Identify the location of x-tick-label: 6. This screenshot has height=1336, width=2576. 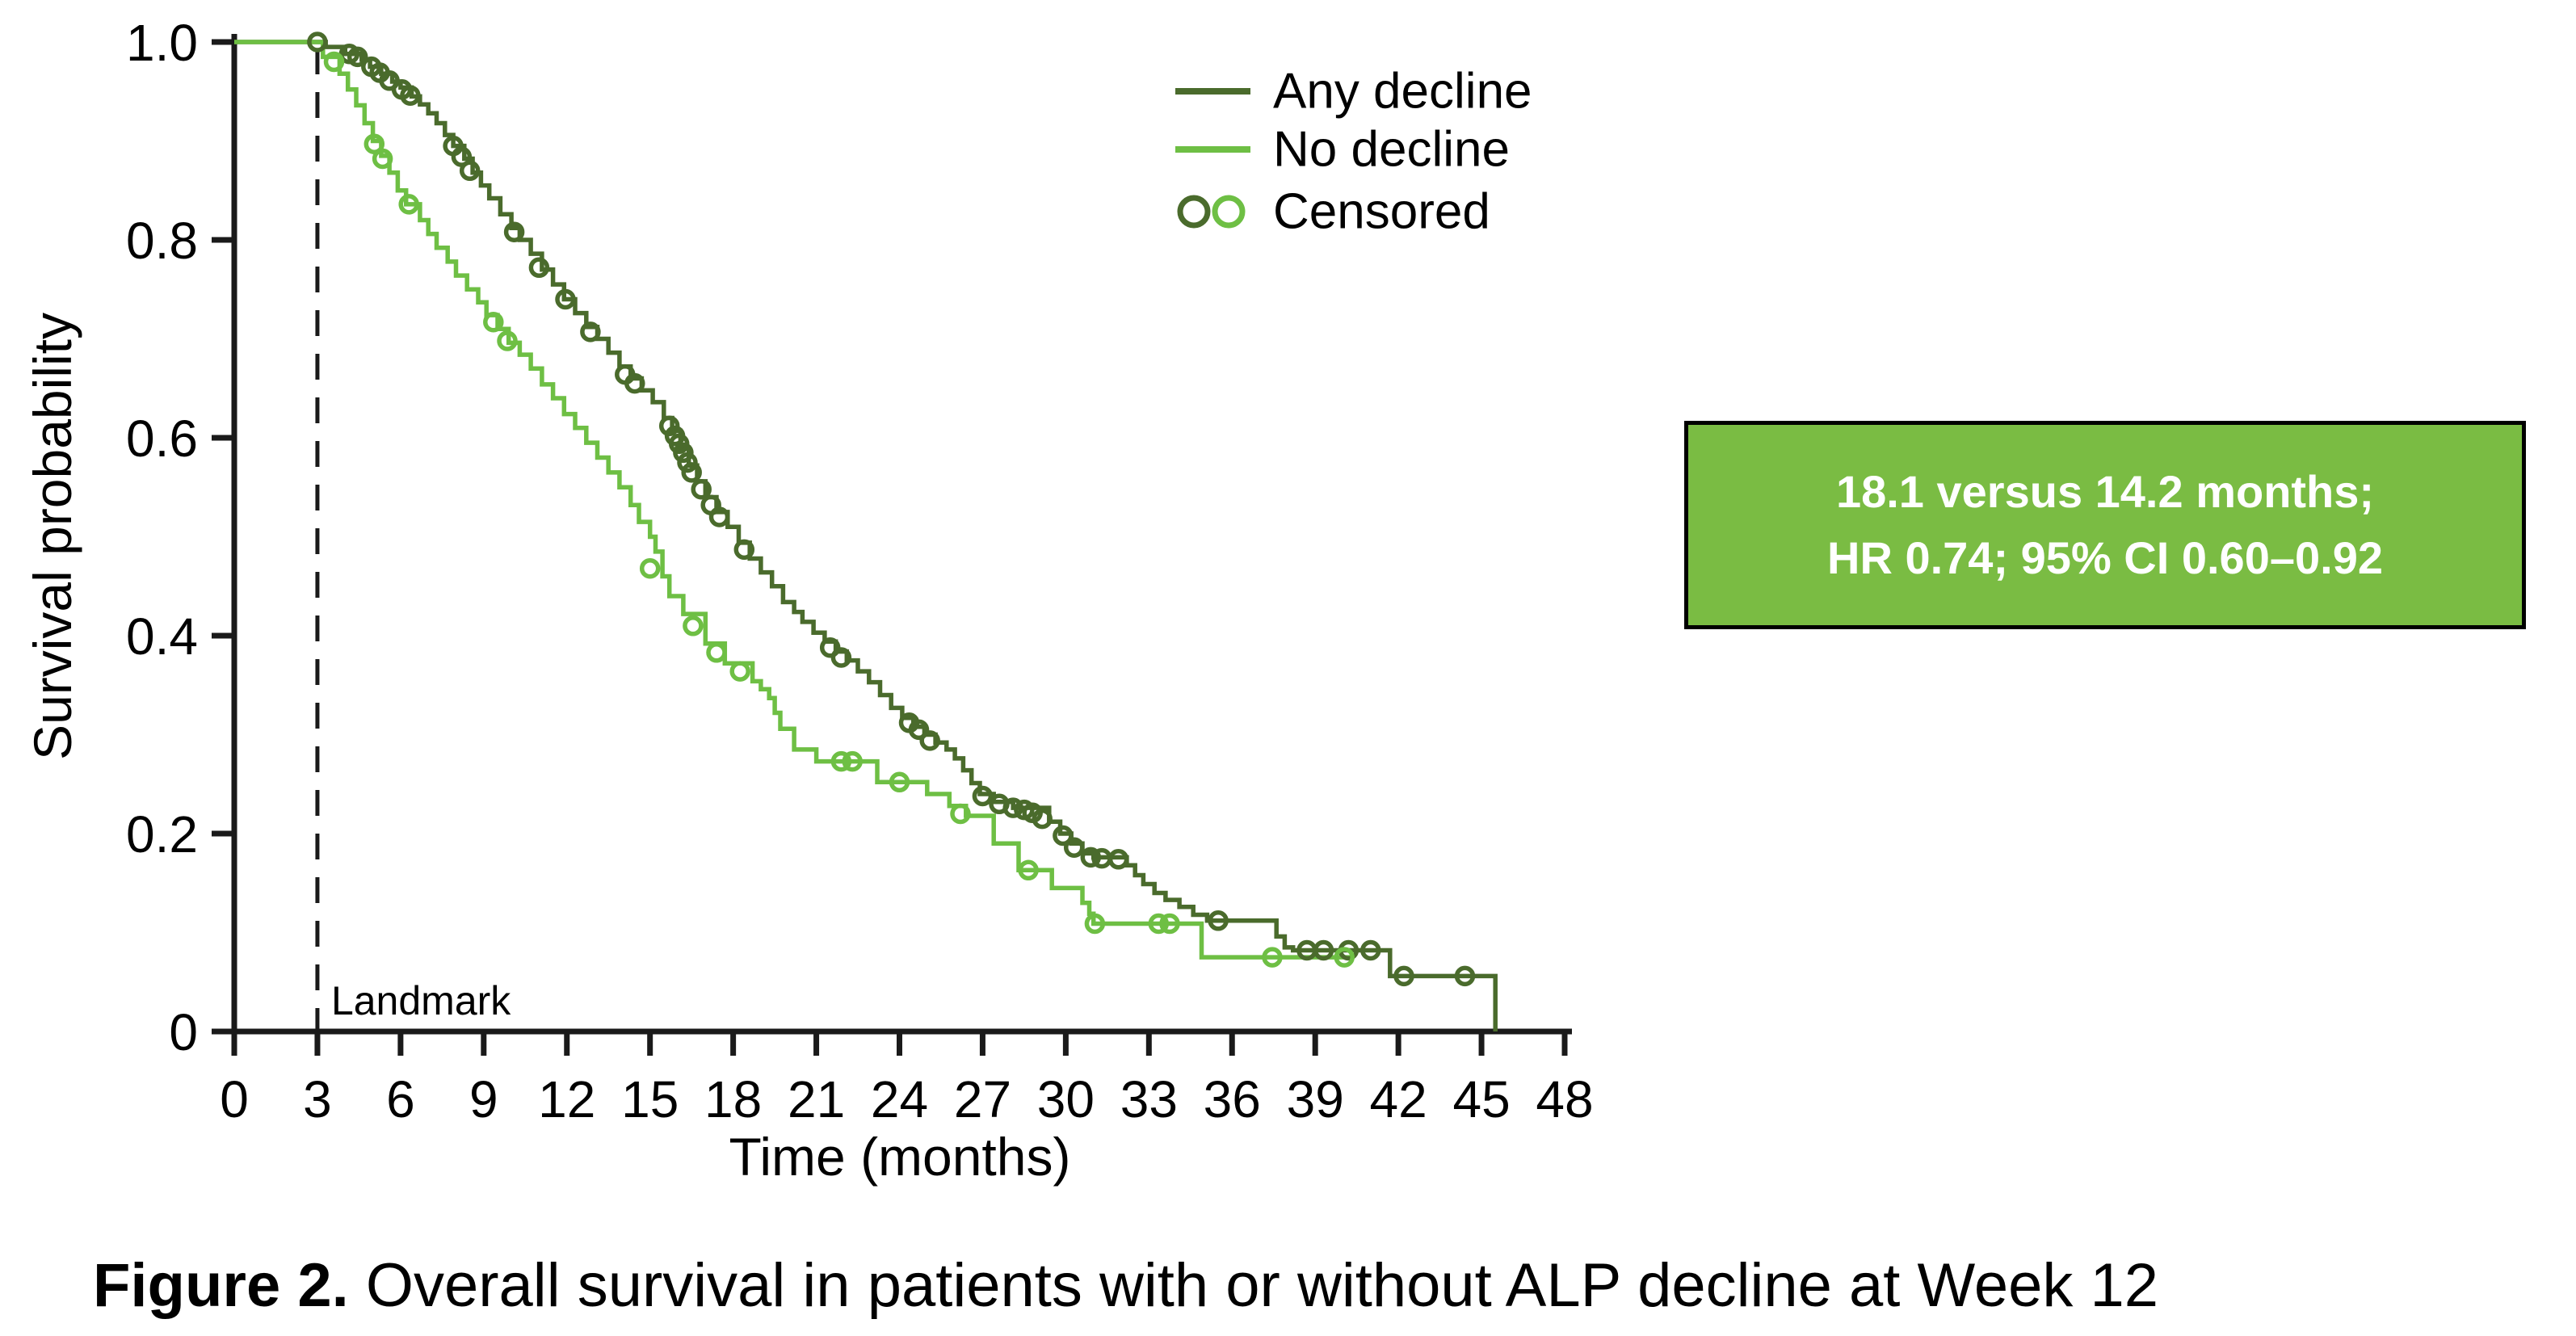
(401, 1099).